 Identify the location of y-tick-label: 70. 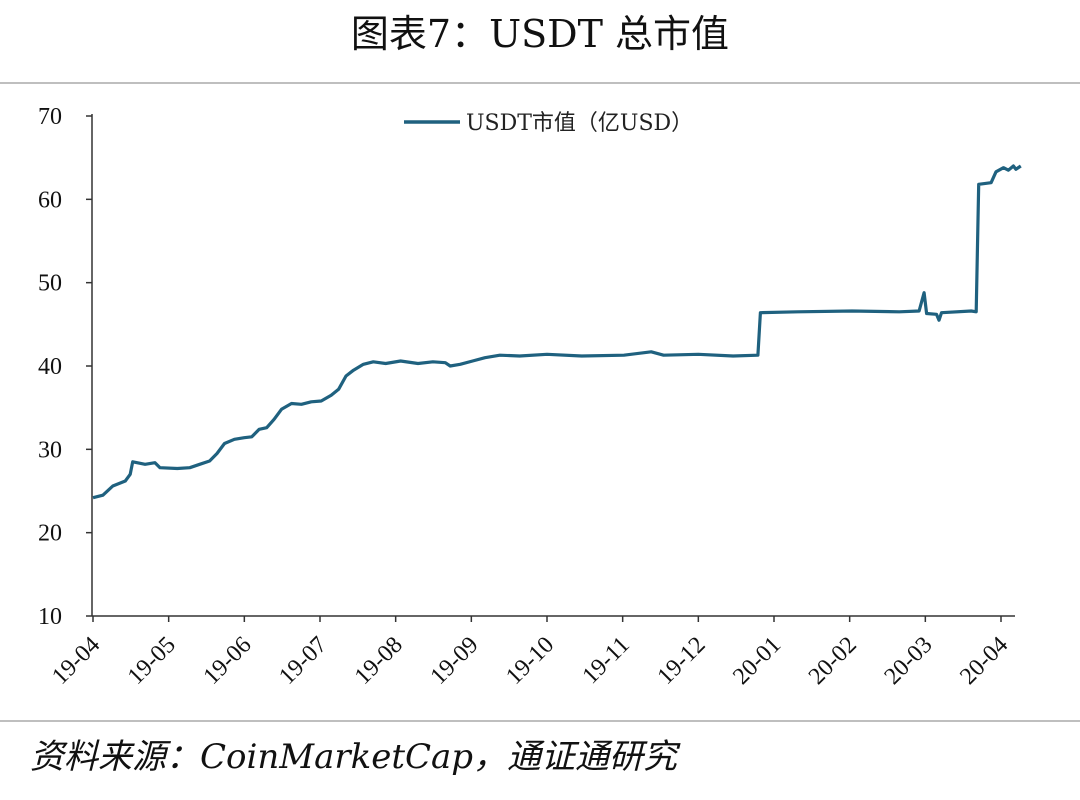
(50, 117).